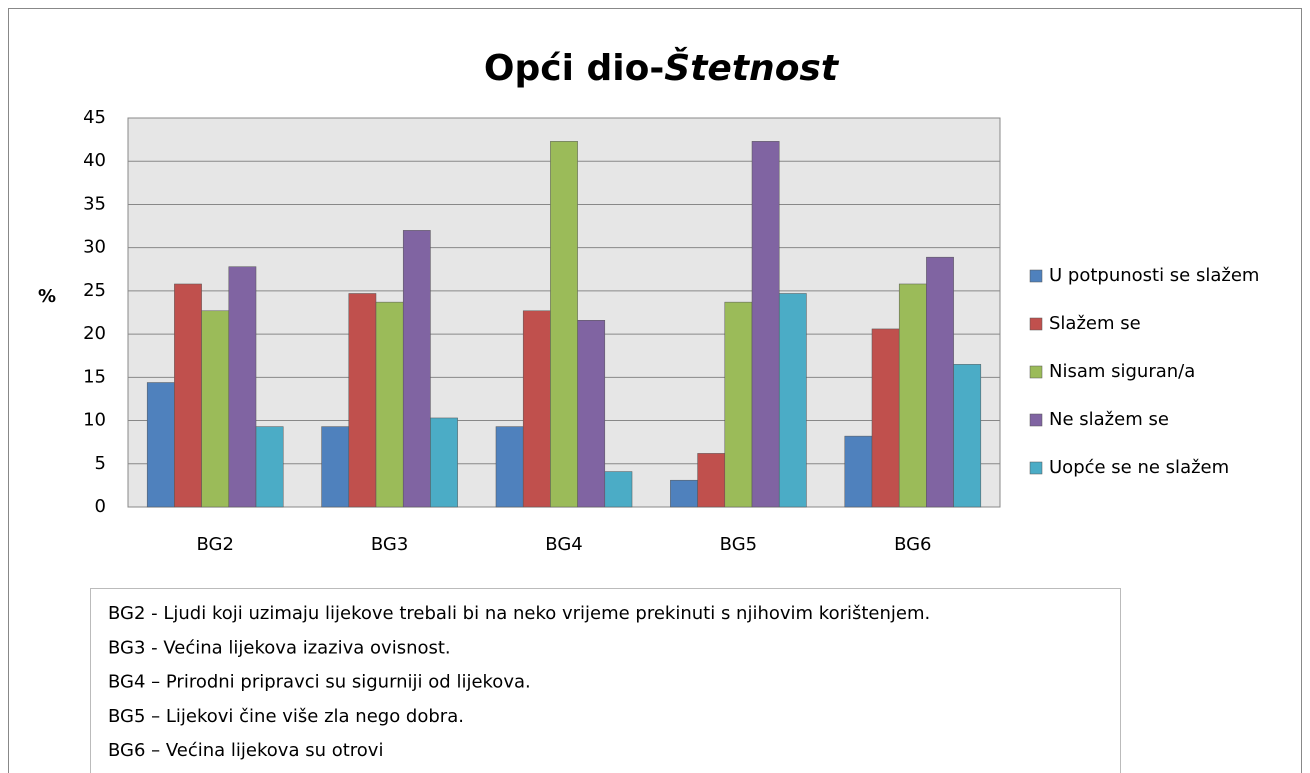 This screenshot has width=1310, height=773. Describe the element at coordinates (574, 68) in the screenshot. I see `title-part: Opći dio-` at that location.